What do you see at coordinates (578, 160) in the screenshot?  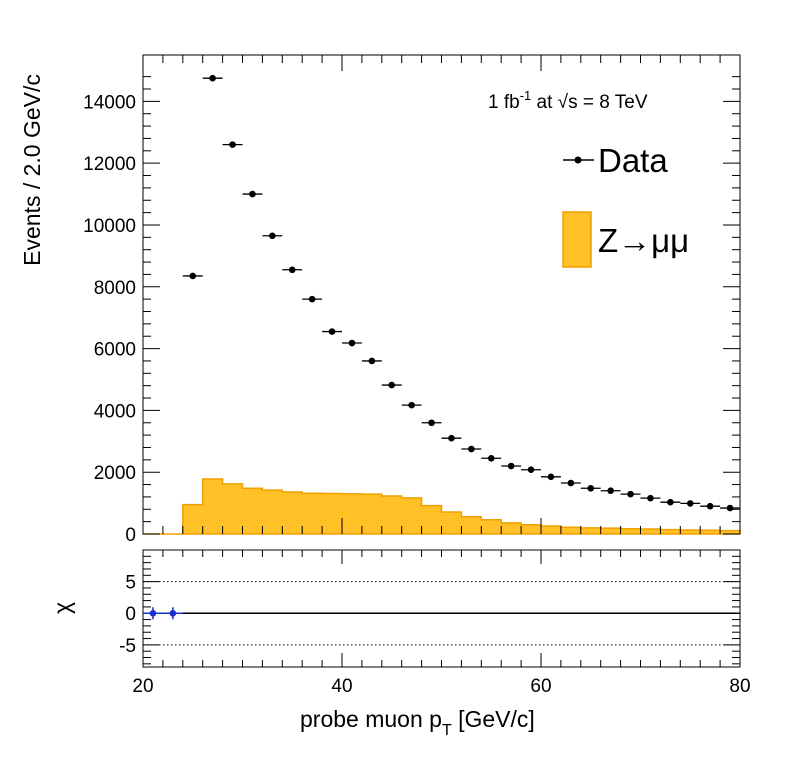 I see `legend-data-marker` at bounding box center [578, 160].